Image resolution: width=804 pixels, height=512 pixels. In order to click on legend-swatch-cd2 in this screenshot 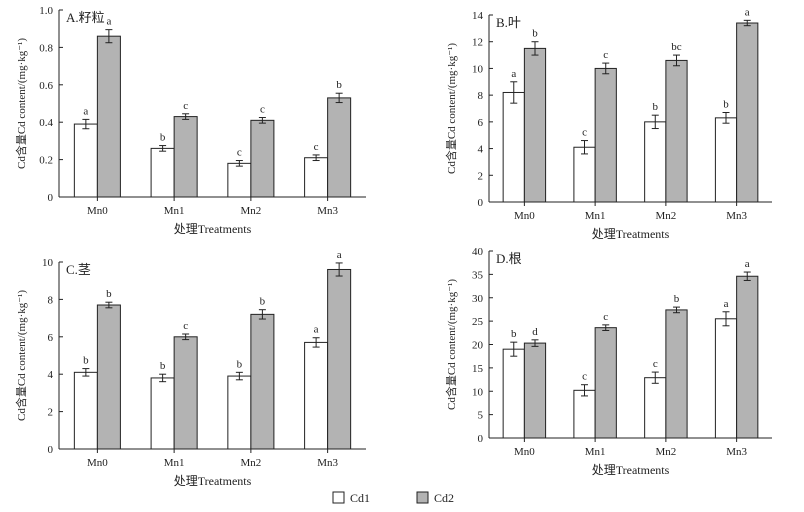, I will do `click(422, 497)`.